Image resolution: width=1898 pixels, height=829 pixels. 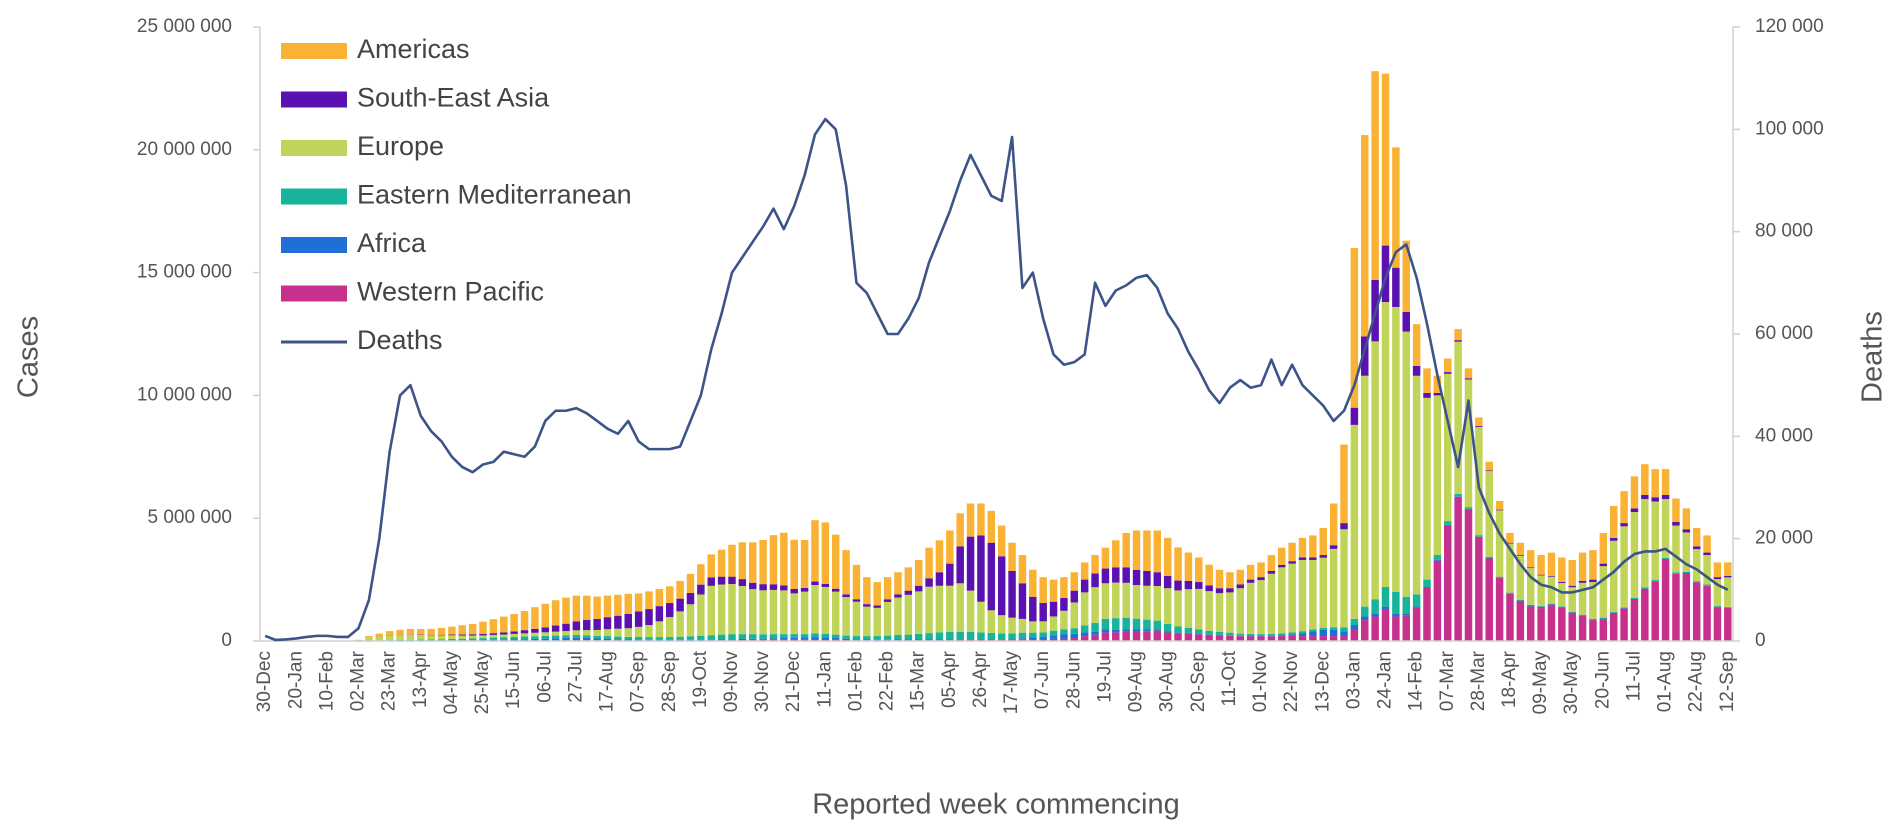 I want to click on x-tick-label: 15-Mar, so click(x=918, y=680).